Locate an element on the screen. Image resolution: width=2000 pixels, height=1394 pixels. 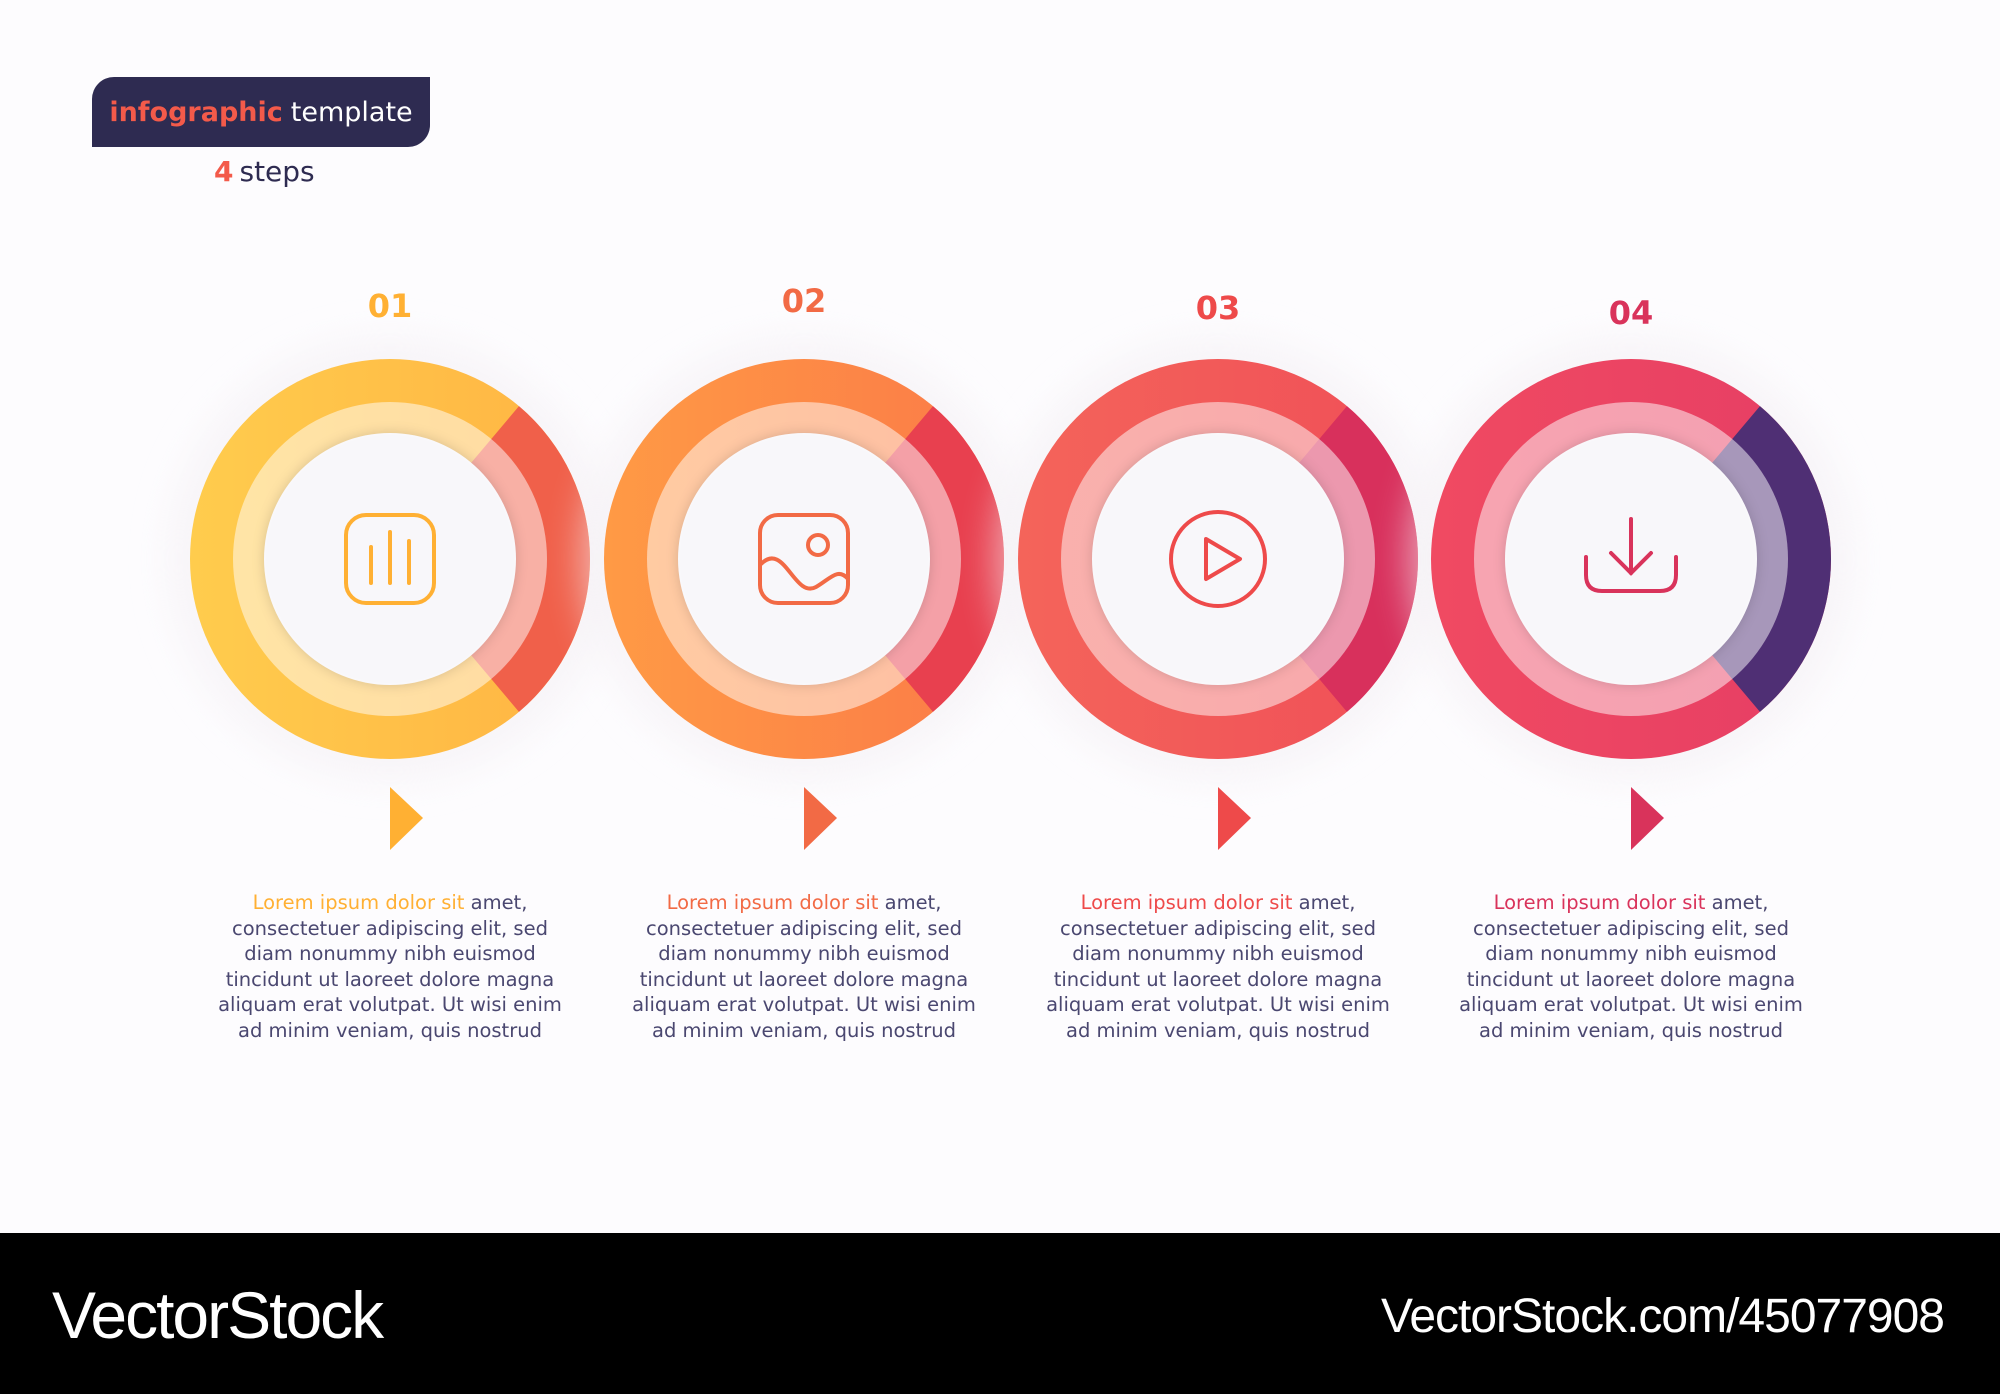
title-badge: infographic template is located at coordinates (261, 112).